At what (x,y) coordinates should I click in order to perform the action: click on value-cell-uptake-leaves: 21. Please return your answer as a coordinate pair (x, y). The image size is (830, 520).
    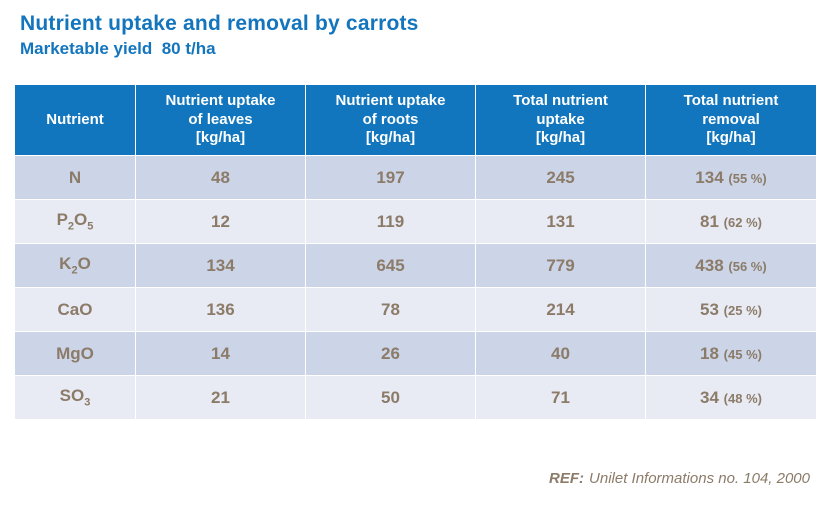
    Looking at the image, I should click on (220, 397).